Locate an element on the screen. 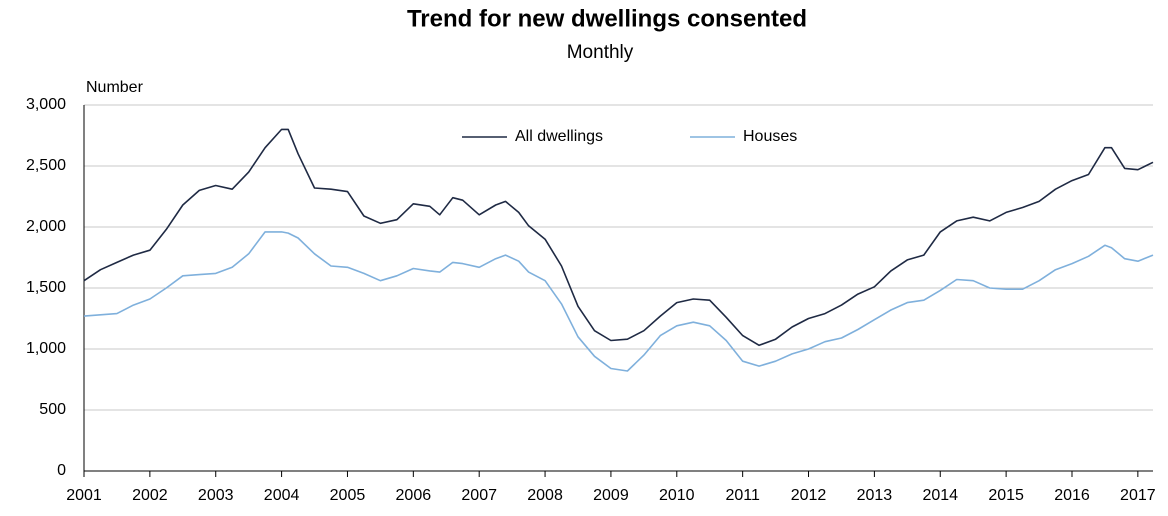 The width and height of the screenshot is (1168, 516). y-tick-label: 1,000 is located at coordinates (46, 348).